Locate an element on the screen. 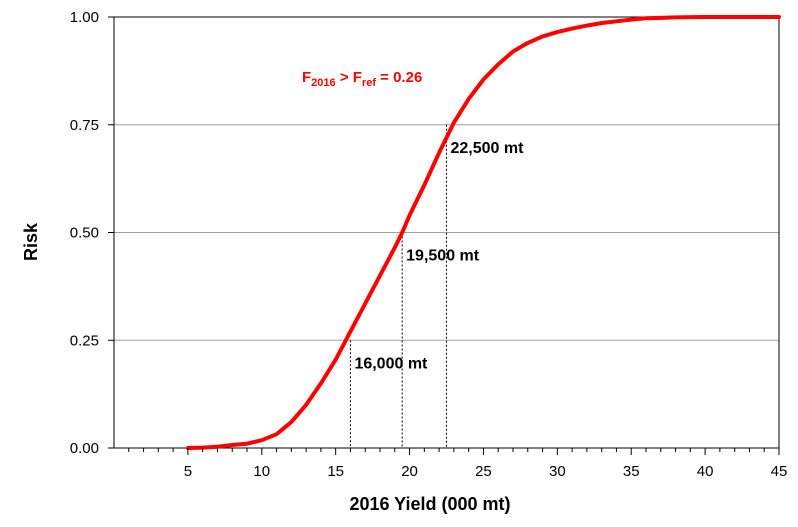 The height and width of the screenshot is (527, 798). y-tick-label-4: 1.00 is located at coordinates (84, 17).